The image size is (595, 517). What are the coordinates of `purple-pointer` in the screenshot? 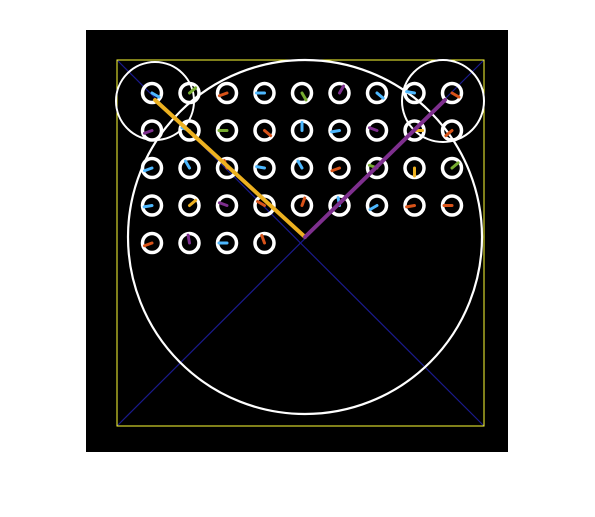 It's located at (375, 168).